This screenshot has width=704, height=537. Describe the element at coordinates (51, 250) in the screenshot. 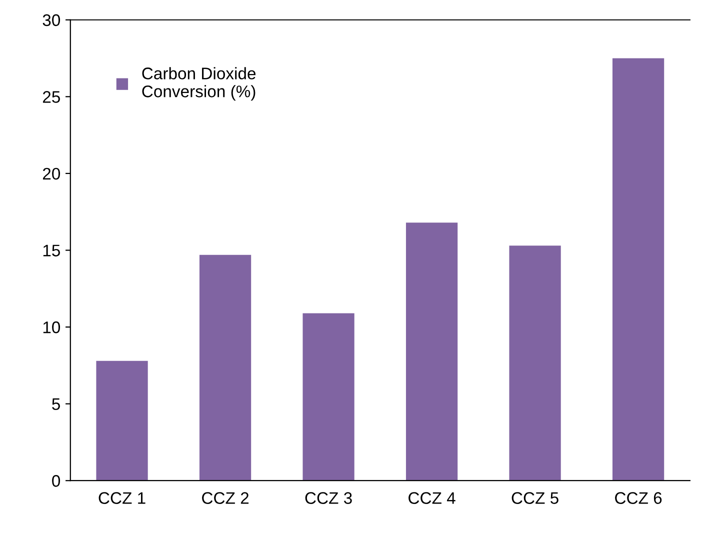

I see `y-tick-label: 15` at that location.